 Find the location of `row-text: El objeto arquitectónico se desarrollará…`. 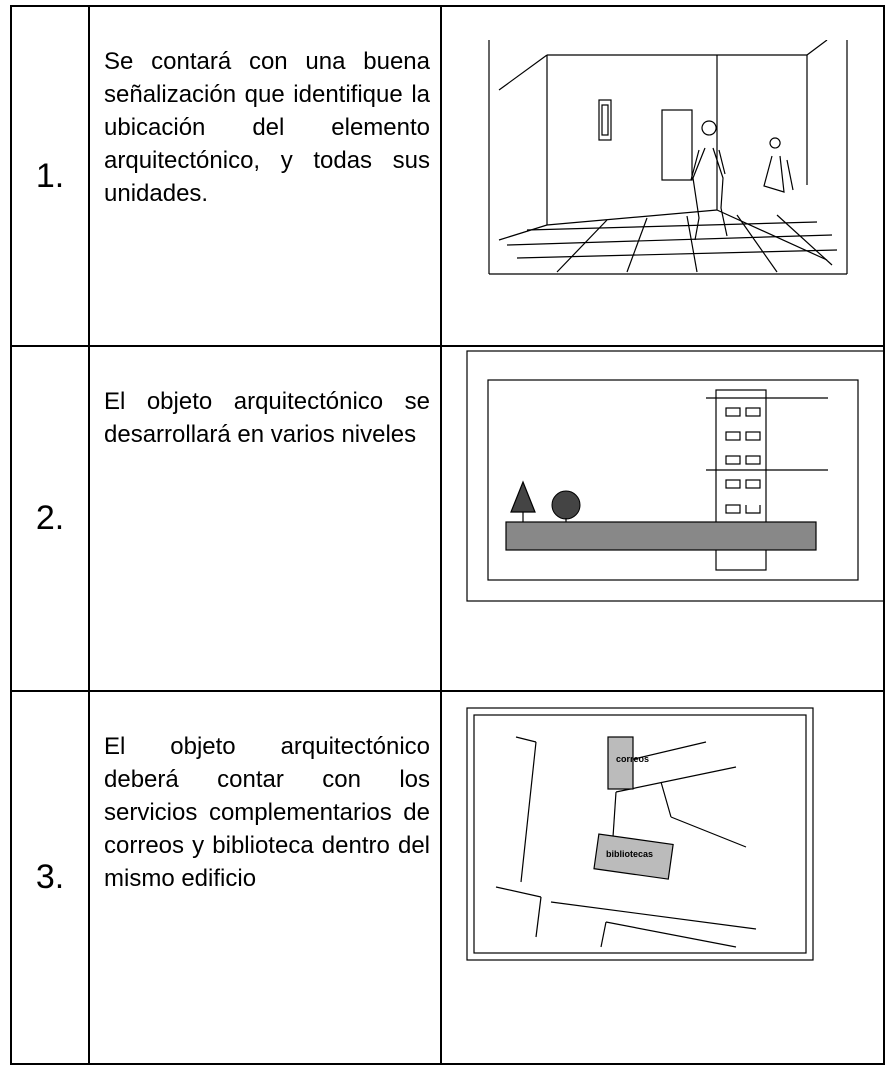

row-text: El objeto arquitectónico se desarrollará… is located at coordinates (265, 518).